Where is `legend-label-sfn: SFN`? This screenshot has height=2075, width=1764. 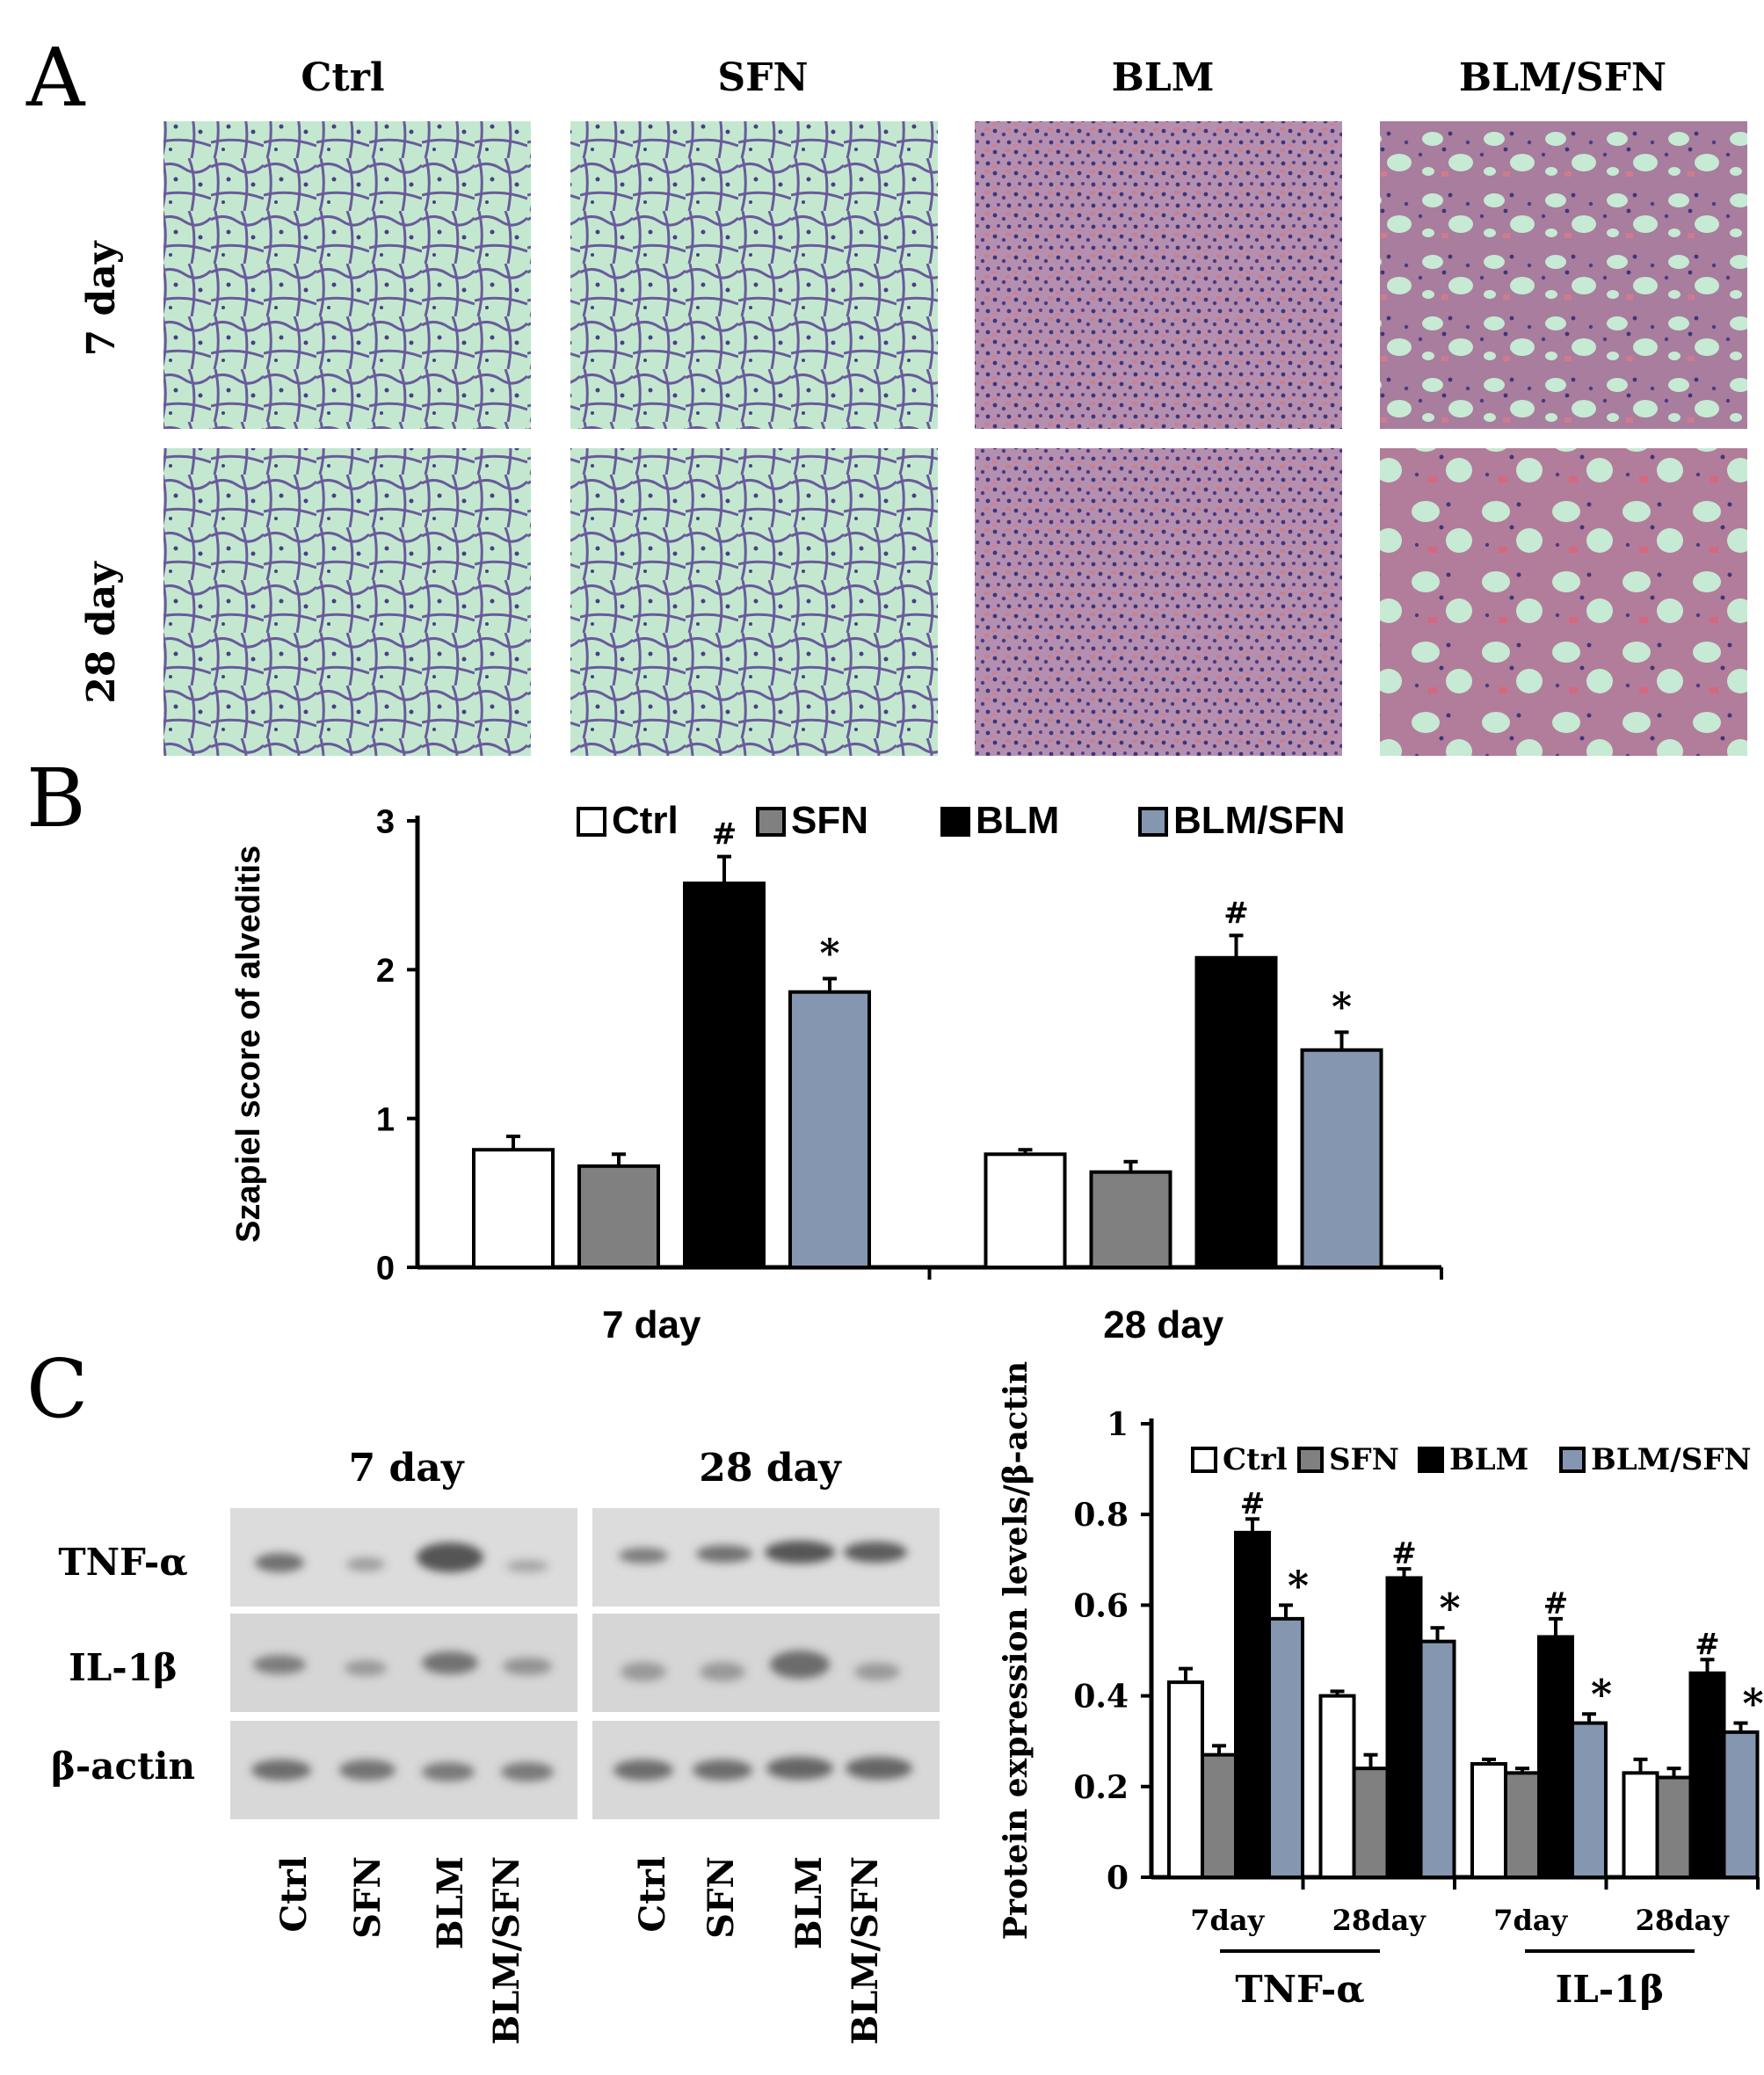
legend-label-sfn: SFN is located at coordinates (1364, 1459).